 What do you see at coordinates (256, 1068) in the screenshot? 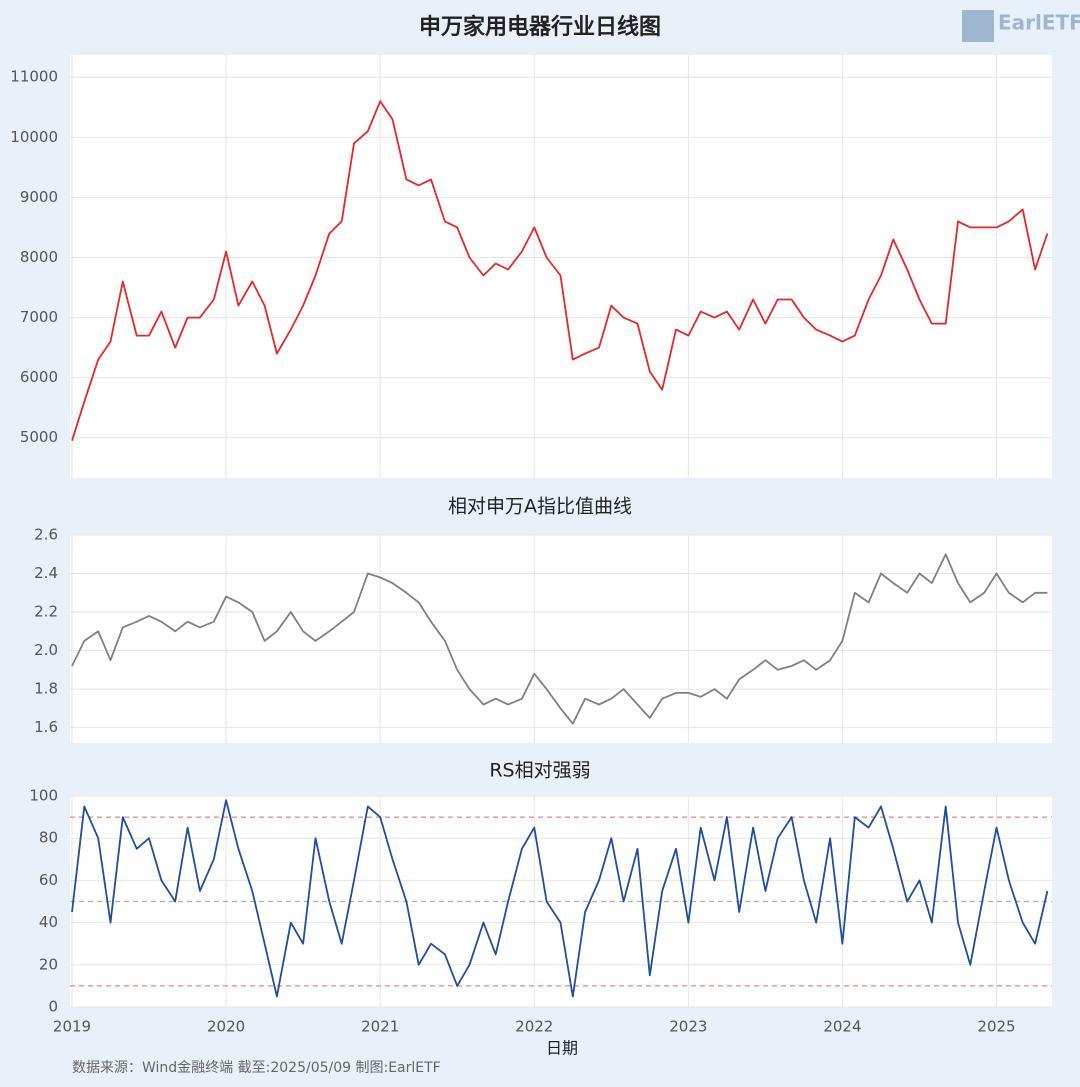
I see `source: 数据来源：Wind金融终端 截至:2025/05/09 制图:EarlETF` at bounding box center [256, 1068].